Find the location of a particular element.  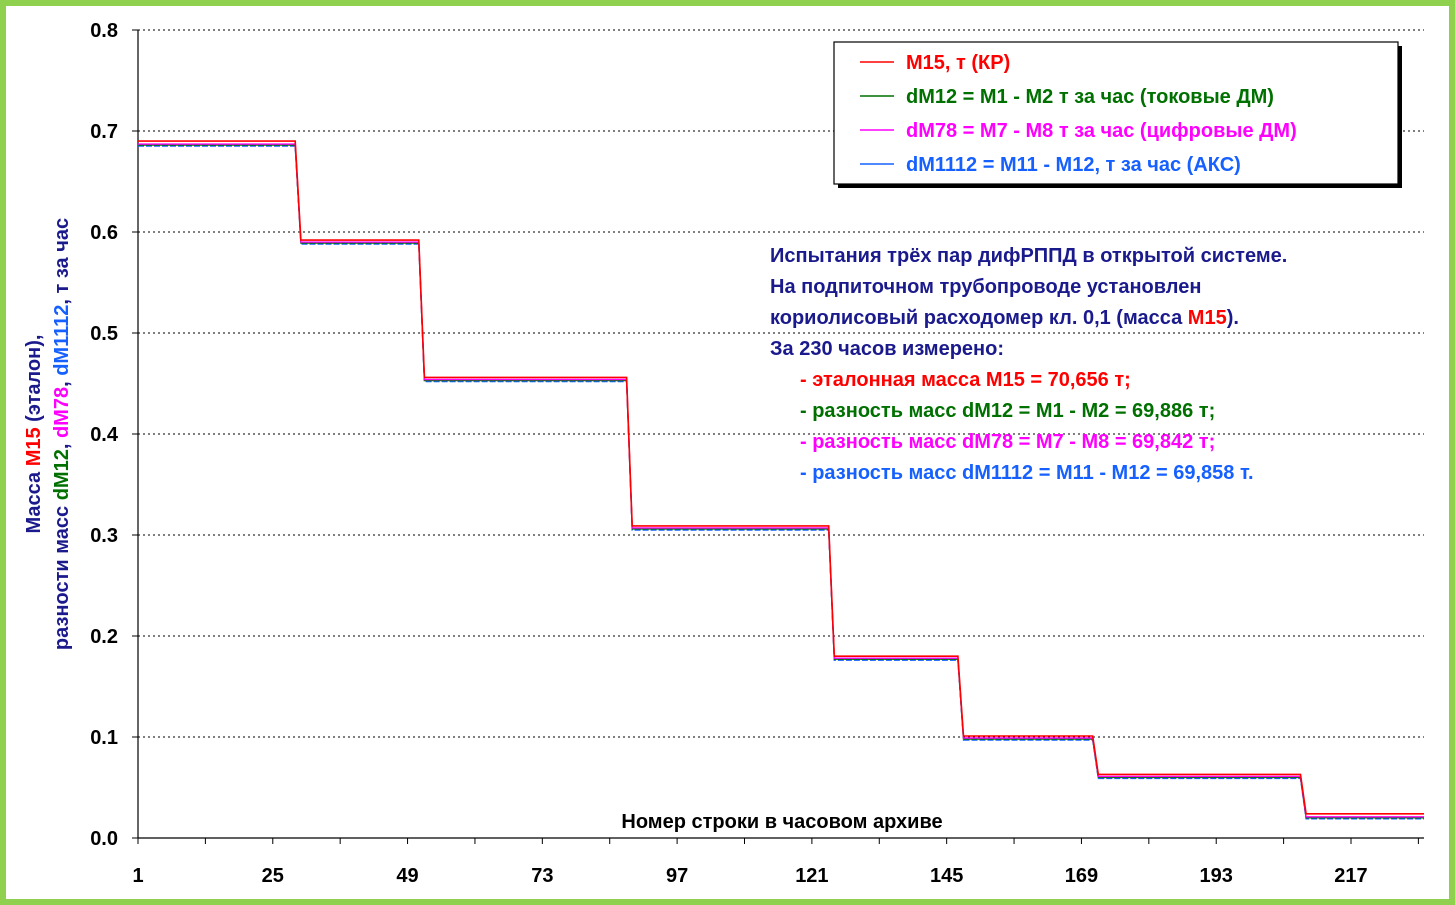

y-tick-label: 0.2 is located at coordinates (104, 637).